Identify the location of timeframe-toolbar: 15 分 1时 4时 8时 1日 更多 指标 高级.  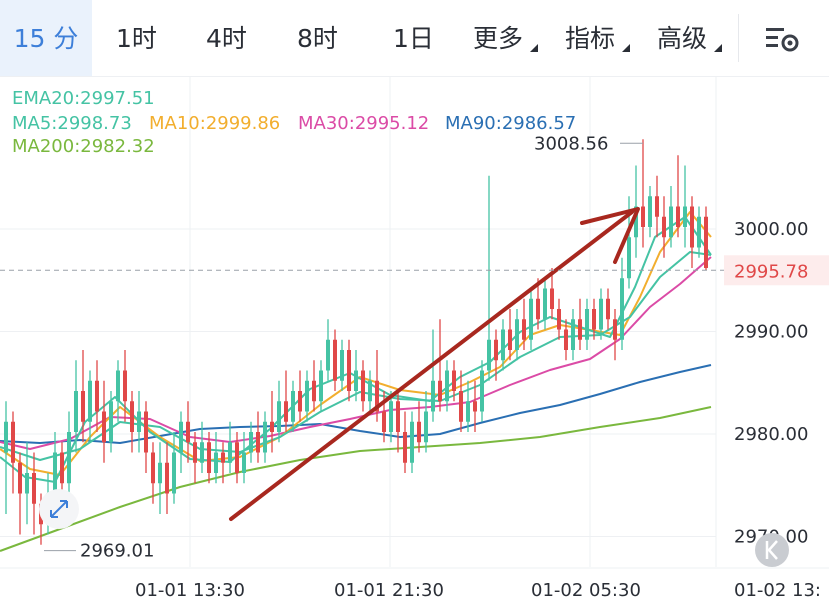
(414, 38).